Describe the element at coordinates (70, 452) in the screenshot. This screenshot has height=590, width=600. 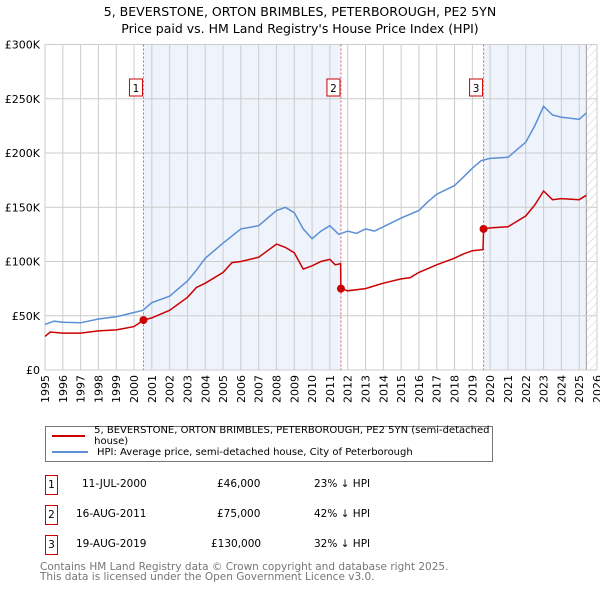
I see `legend-swatch-blue` at that location.